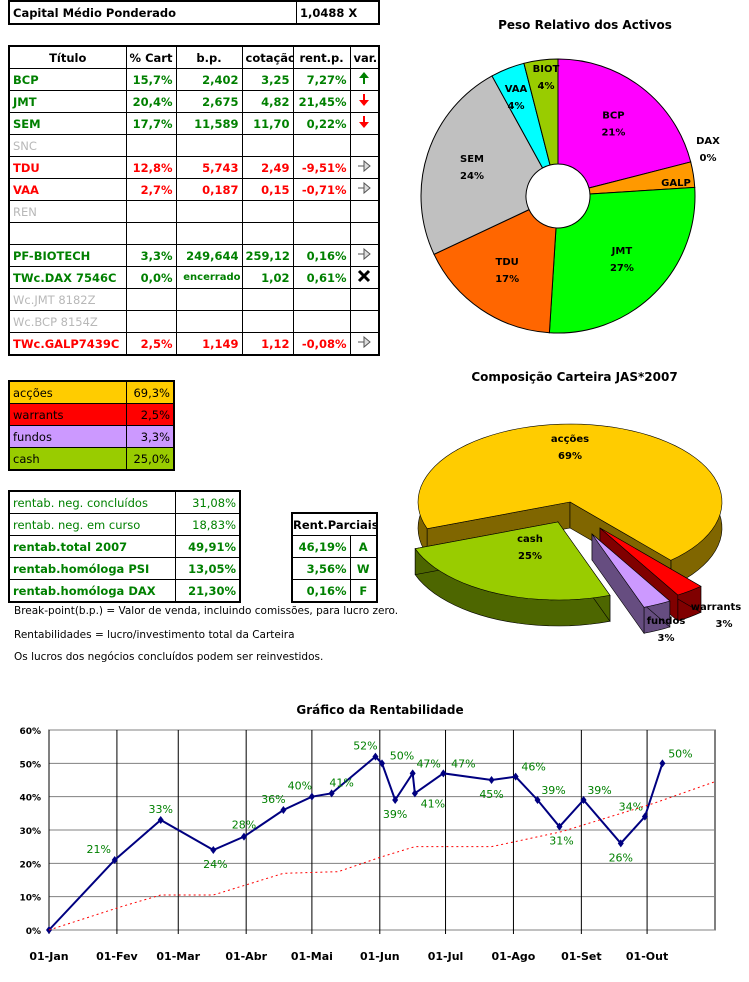 The height and width of the screenshot is (982, 749). I want to click on row-title: VAA, so click(67, 189).